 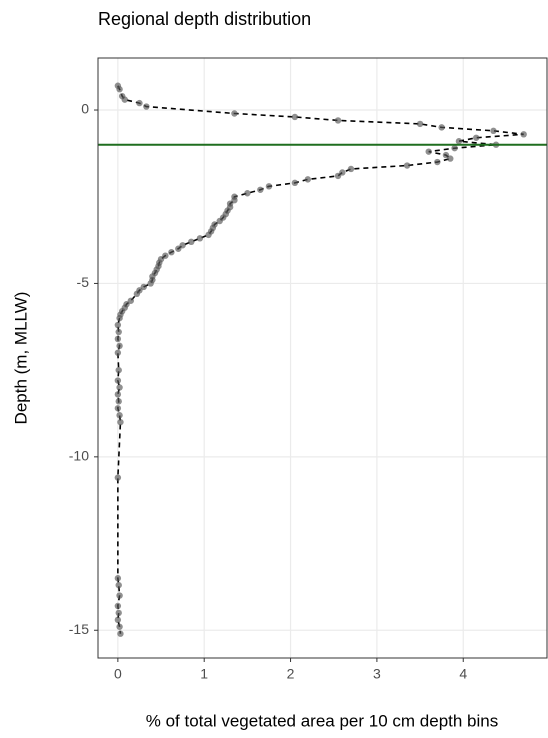 I want to click on y-tick-label: -5, so click(x=83, y=282).